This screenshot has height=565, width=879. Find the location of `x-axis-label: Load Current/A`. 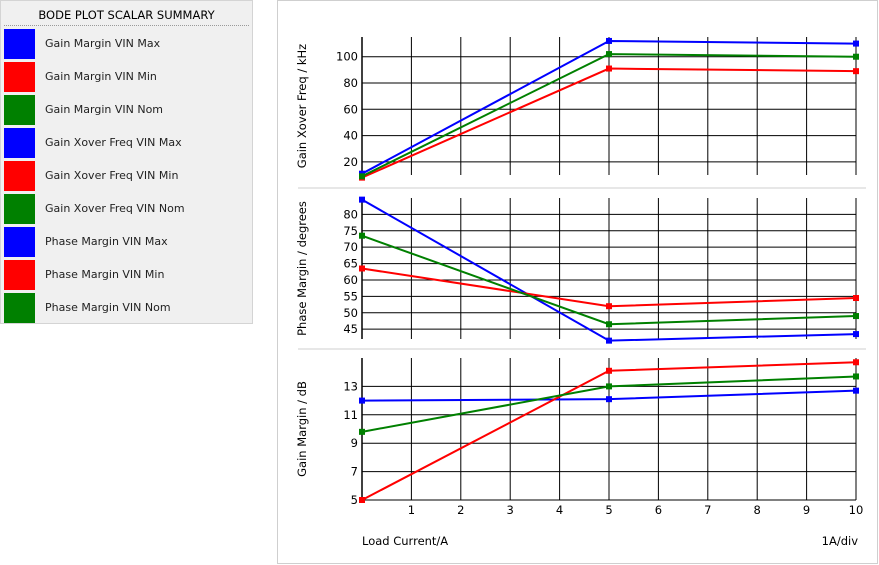

x-axis-label: Load Current/A is located at coordinates (405, 541).